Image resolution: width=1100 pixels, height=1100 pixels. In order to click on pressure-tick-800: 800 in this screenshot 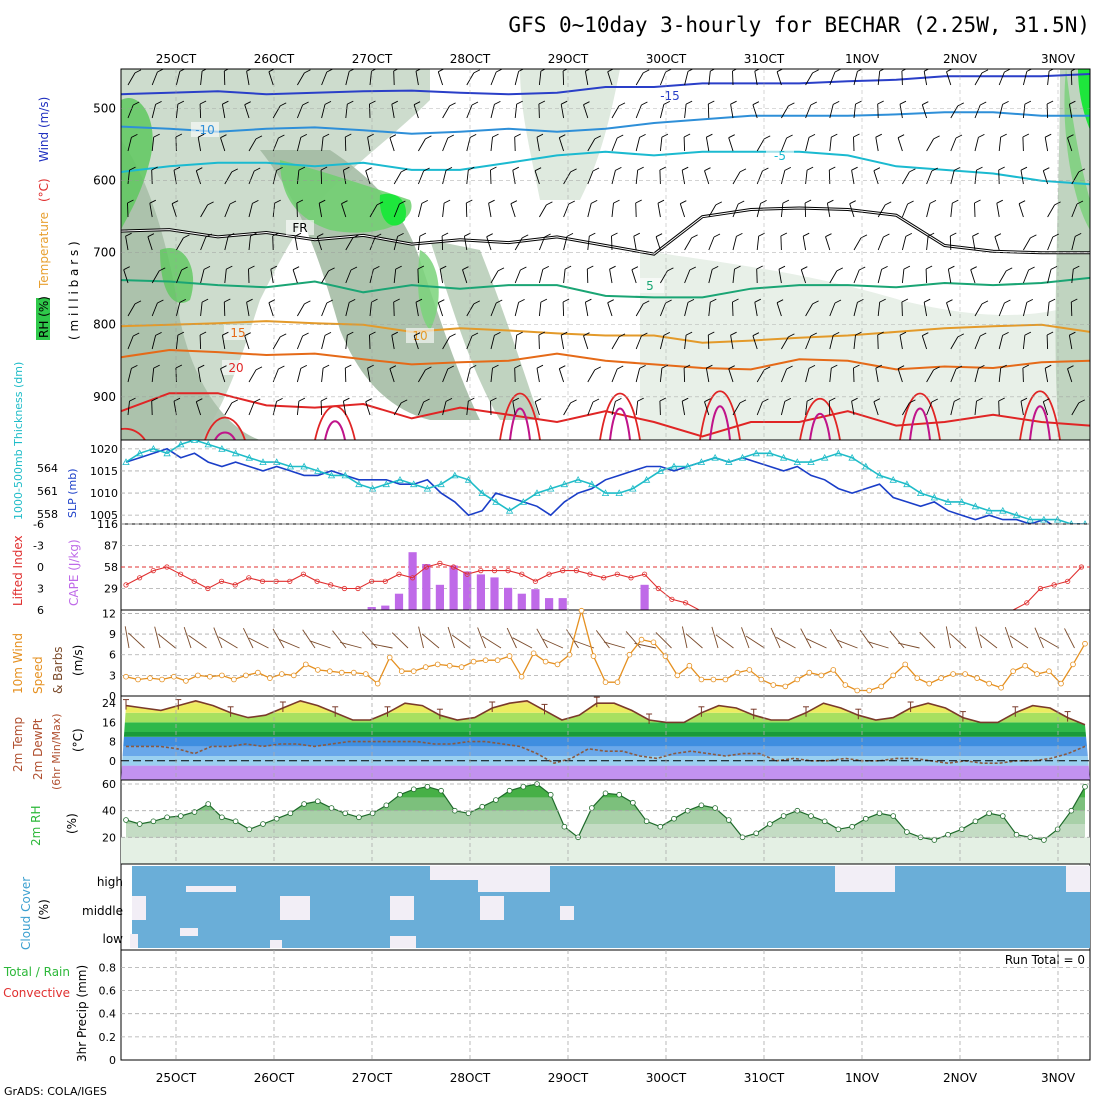, I will do `click(104, 325)`.